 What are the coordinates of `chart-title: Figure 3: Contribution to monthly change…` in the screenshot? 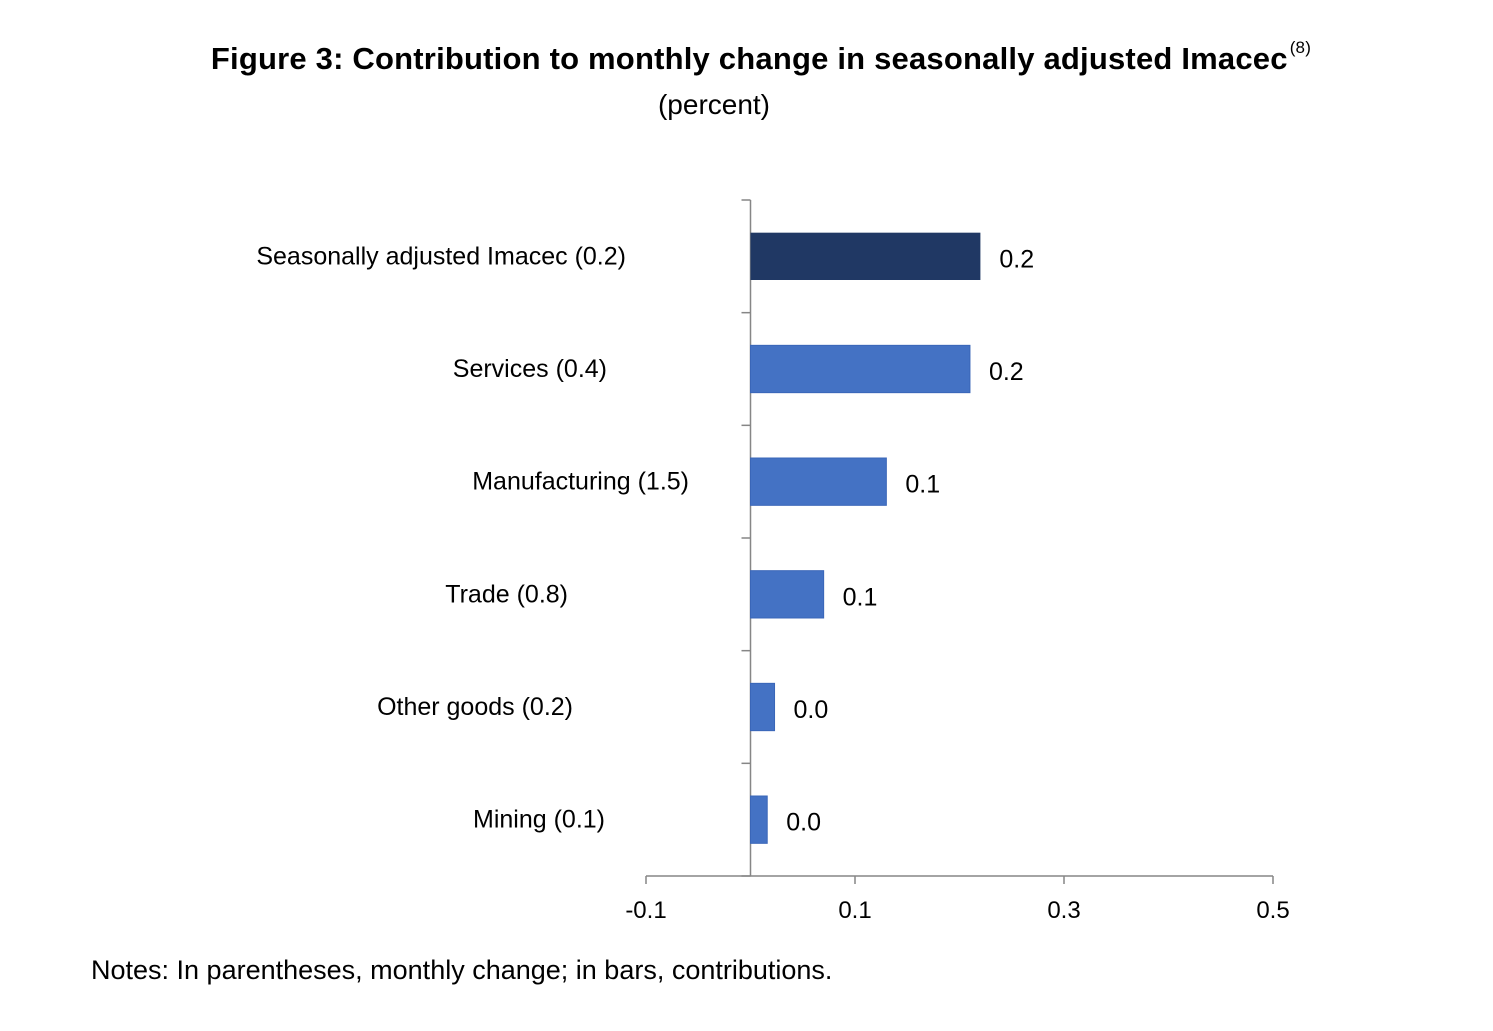 It's located at (746, 57).